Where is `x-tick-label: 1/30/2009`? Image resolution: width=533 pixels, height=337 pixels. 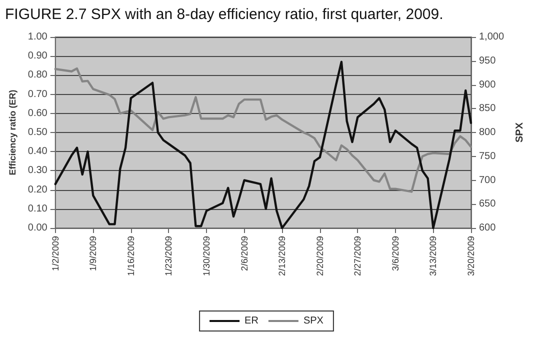 x-tick-label: 1/30/2009 is located at coordinates (207, 256).